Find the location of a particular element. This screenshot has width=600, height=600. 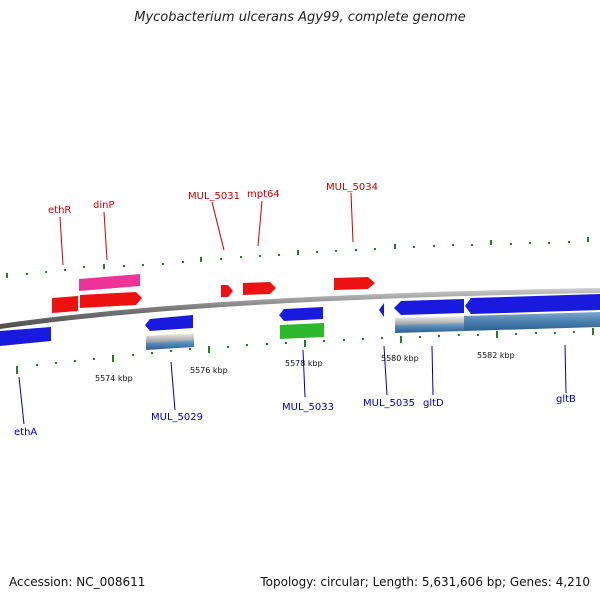

scale-label: 5574 kbp is located at coordinates (114, 378).